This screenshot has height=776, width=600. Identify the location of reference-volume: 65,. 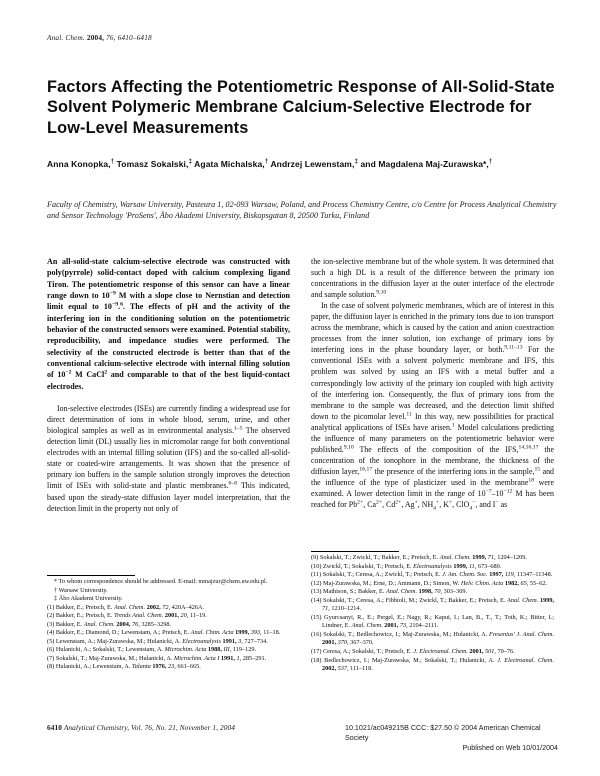
(525, 583).